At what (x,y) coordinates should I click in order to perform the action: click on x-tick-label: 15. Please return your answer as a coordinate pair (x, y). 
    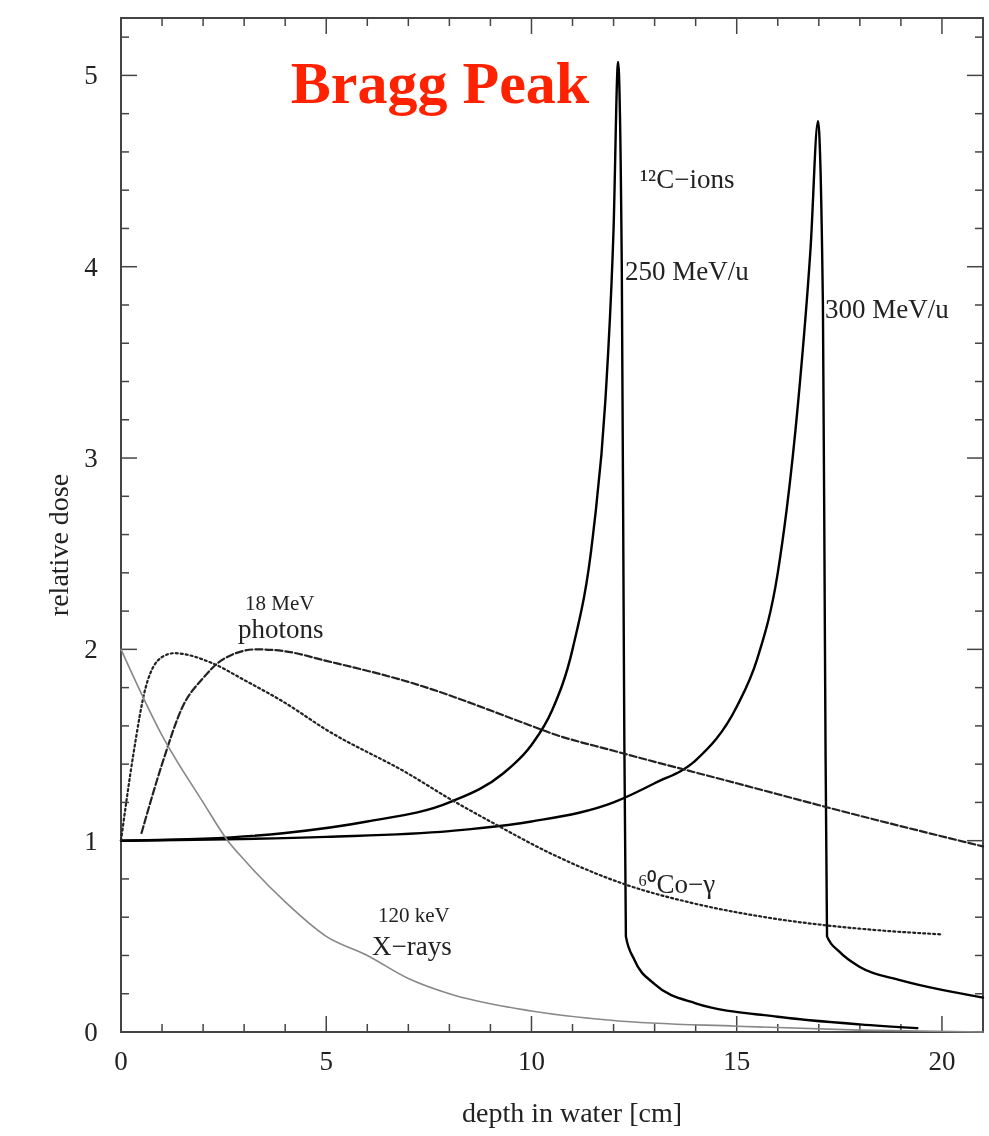
    Looking at the image, I should click on (737, 1061).